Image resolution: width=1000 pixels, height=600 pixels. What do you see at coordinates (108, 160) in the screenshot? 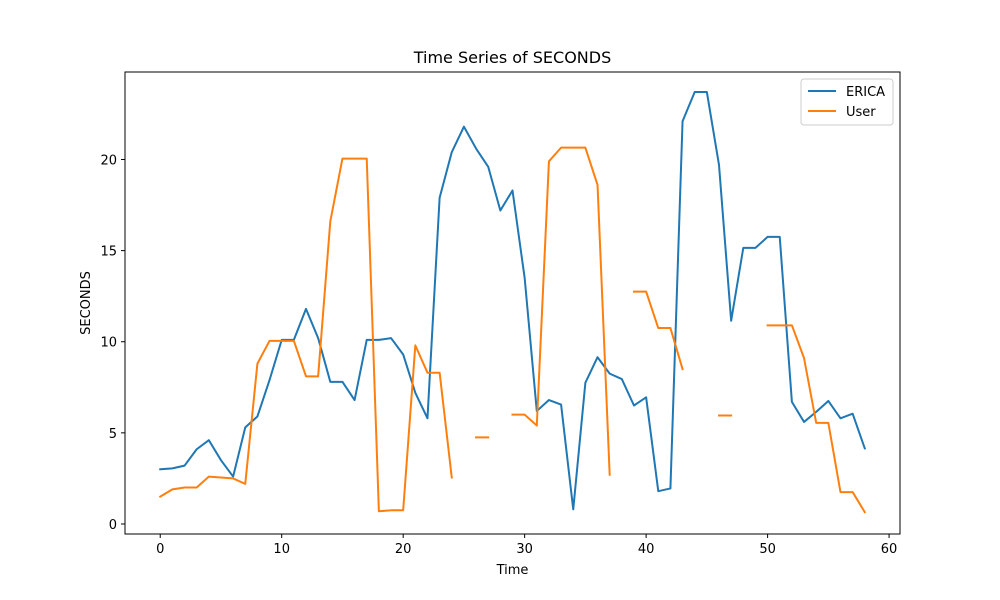
I see `y-tick-label: 20` at bounding box center [108, 160].